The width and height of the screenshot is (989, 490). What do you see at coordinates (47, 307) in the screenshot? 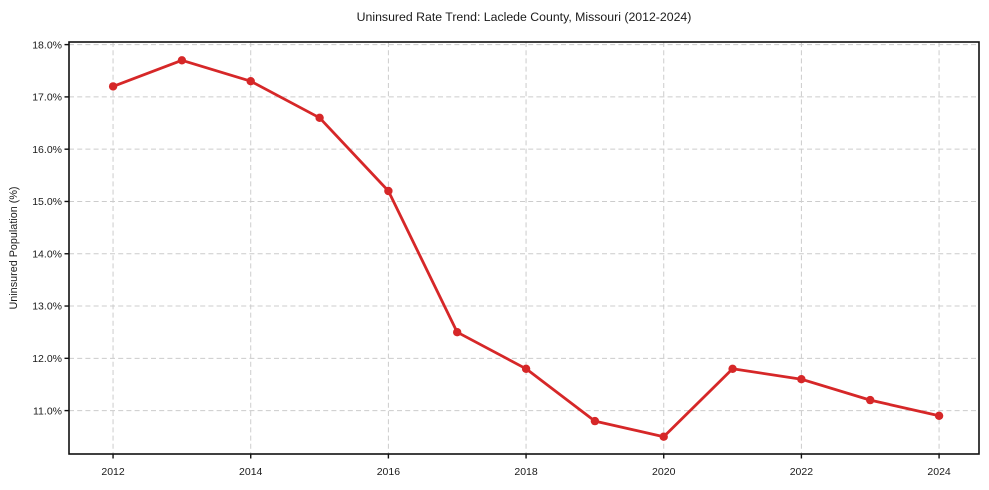
I see `y-tick-label: 13.0%` at bounding box center [47, 307].